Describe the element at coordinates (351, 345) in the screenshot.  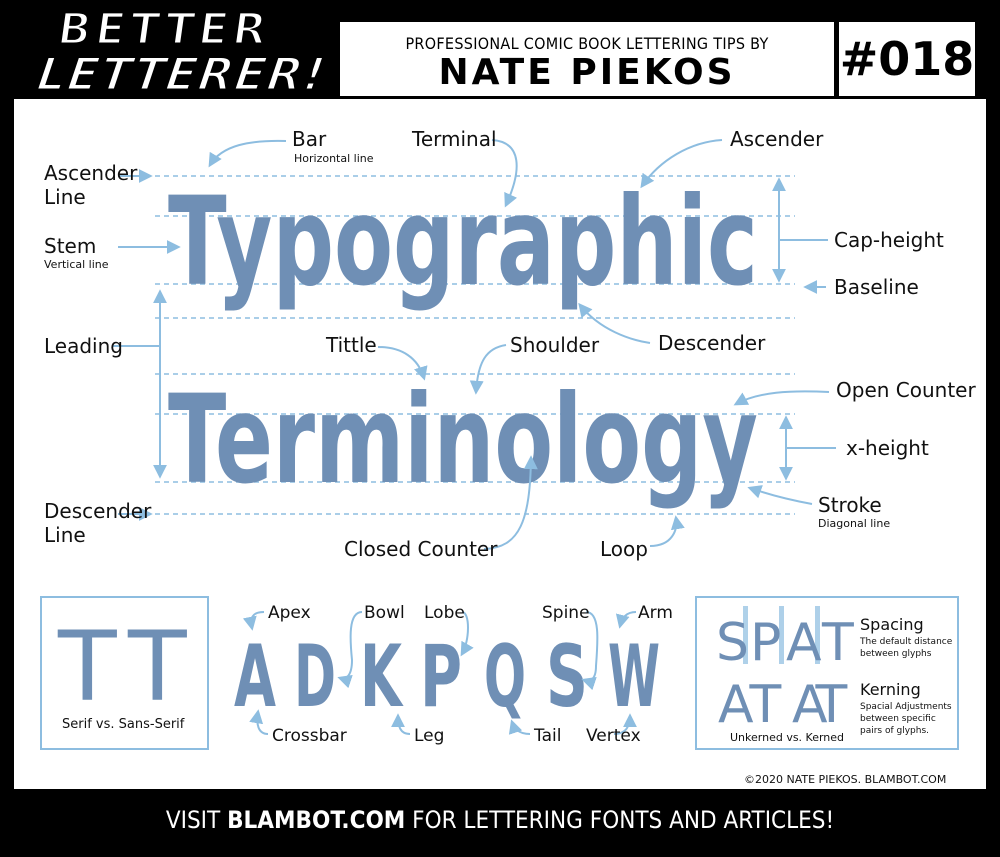
I see `label-tittle: Tittle` at that location.